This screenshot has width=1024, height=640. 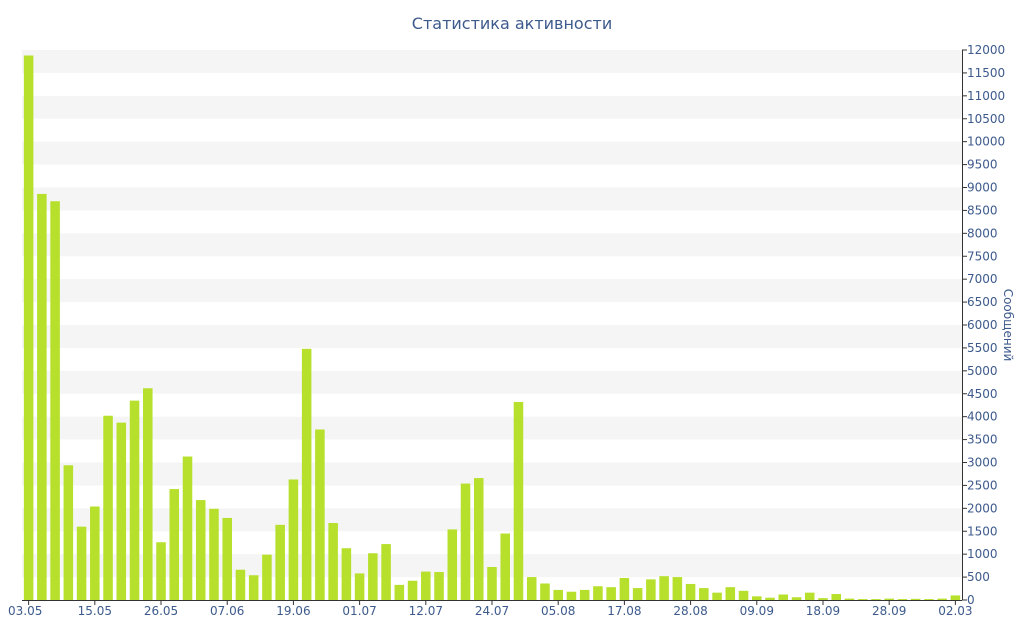 What do you see at coordinates (982, 188) in the screenshot?
I see `y-tick-label: 9000` at bounding box center [982, 188].